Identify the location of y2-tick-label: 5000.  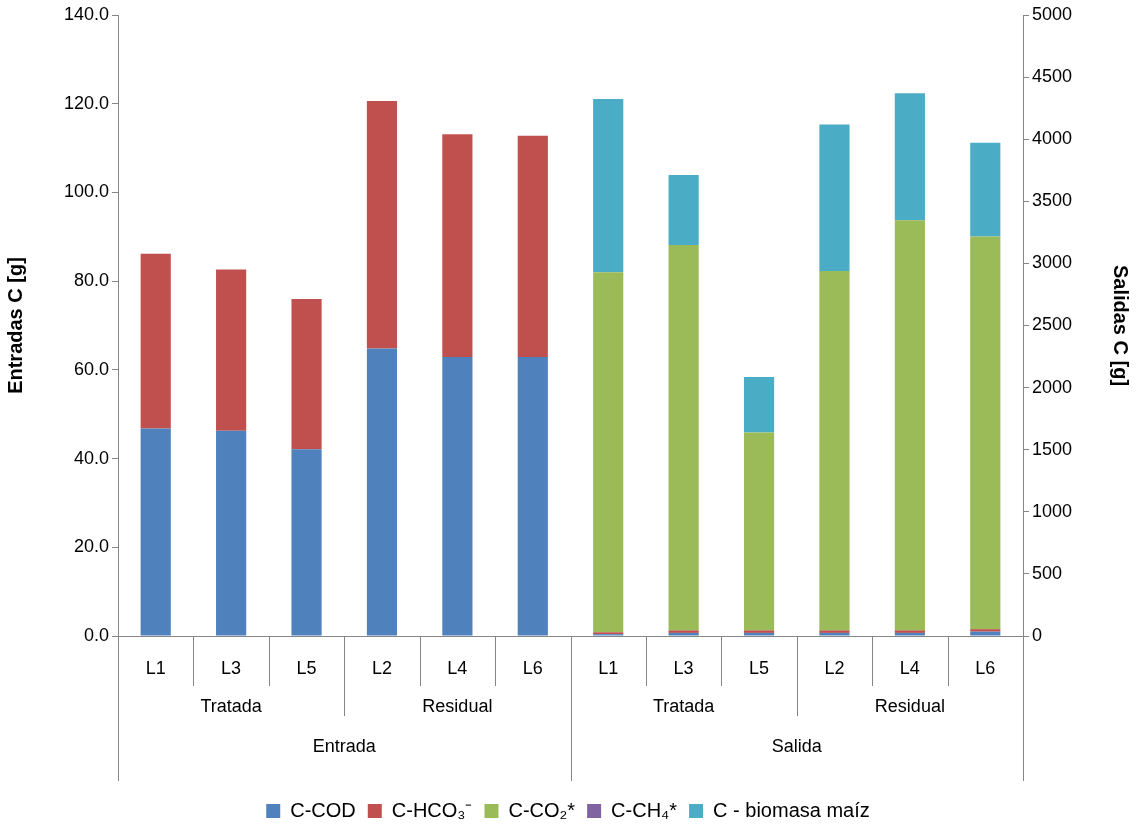
(1052, 13).